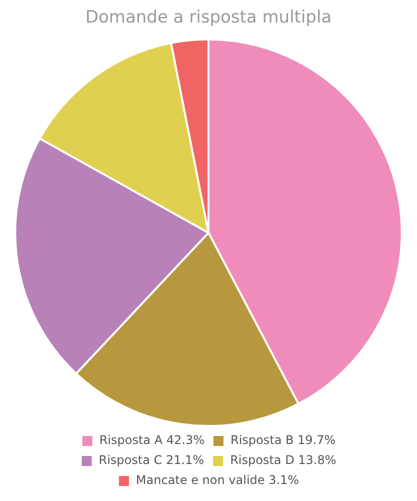 This screenshot has width=417, height=501. I want to click on legend-label: Risposta A 42.3%, so click(151, 440).